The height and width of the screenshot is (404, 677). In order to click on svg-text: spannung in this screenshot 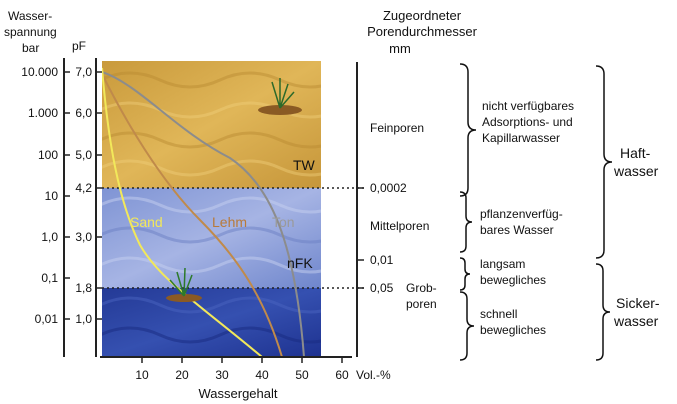, I will do `click(30, 32)`.